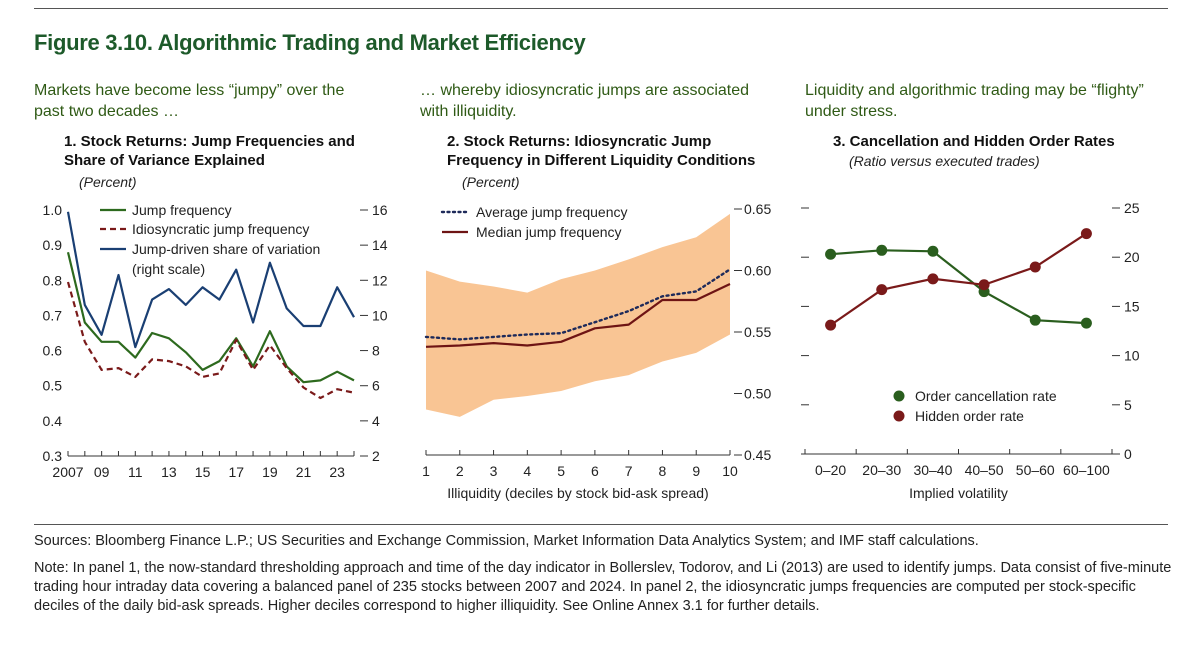  Describe the element at coordinates (203, 472) in the screenshot. I see `p1-x-tick-label: 15` at that location.